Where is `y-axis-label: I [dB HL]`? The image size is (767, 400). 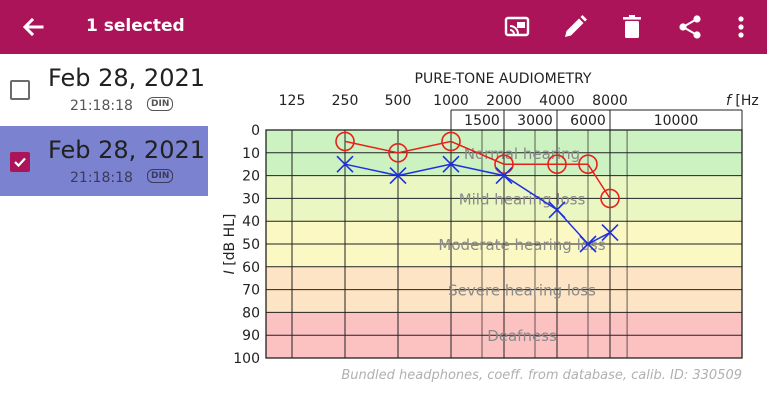
y-axis-label: I [dB HL] is located at coordinates (230, 244).